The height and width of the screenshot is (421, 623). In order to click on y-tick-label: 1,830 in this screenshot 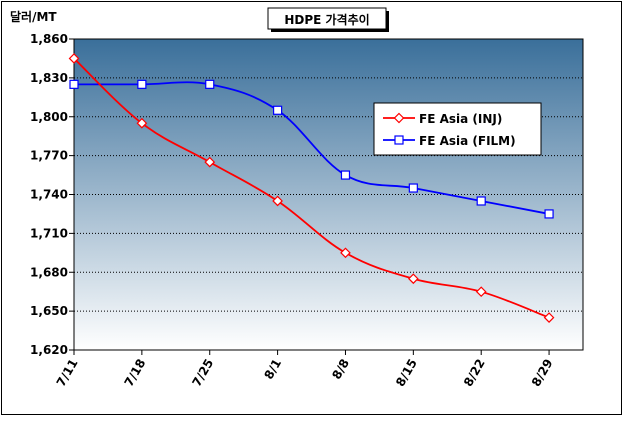, I will do `click(49, 78)`.